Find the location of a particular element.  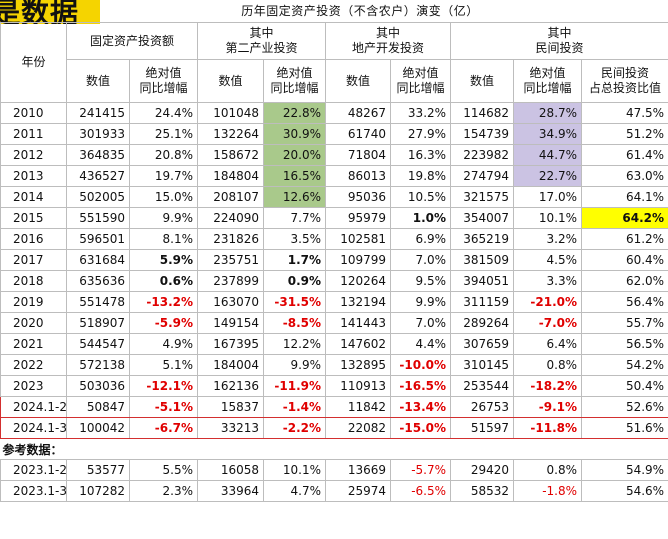

fixed-value-cell: 551478 is located at coordinates (98, 302).